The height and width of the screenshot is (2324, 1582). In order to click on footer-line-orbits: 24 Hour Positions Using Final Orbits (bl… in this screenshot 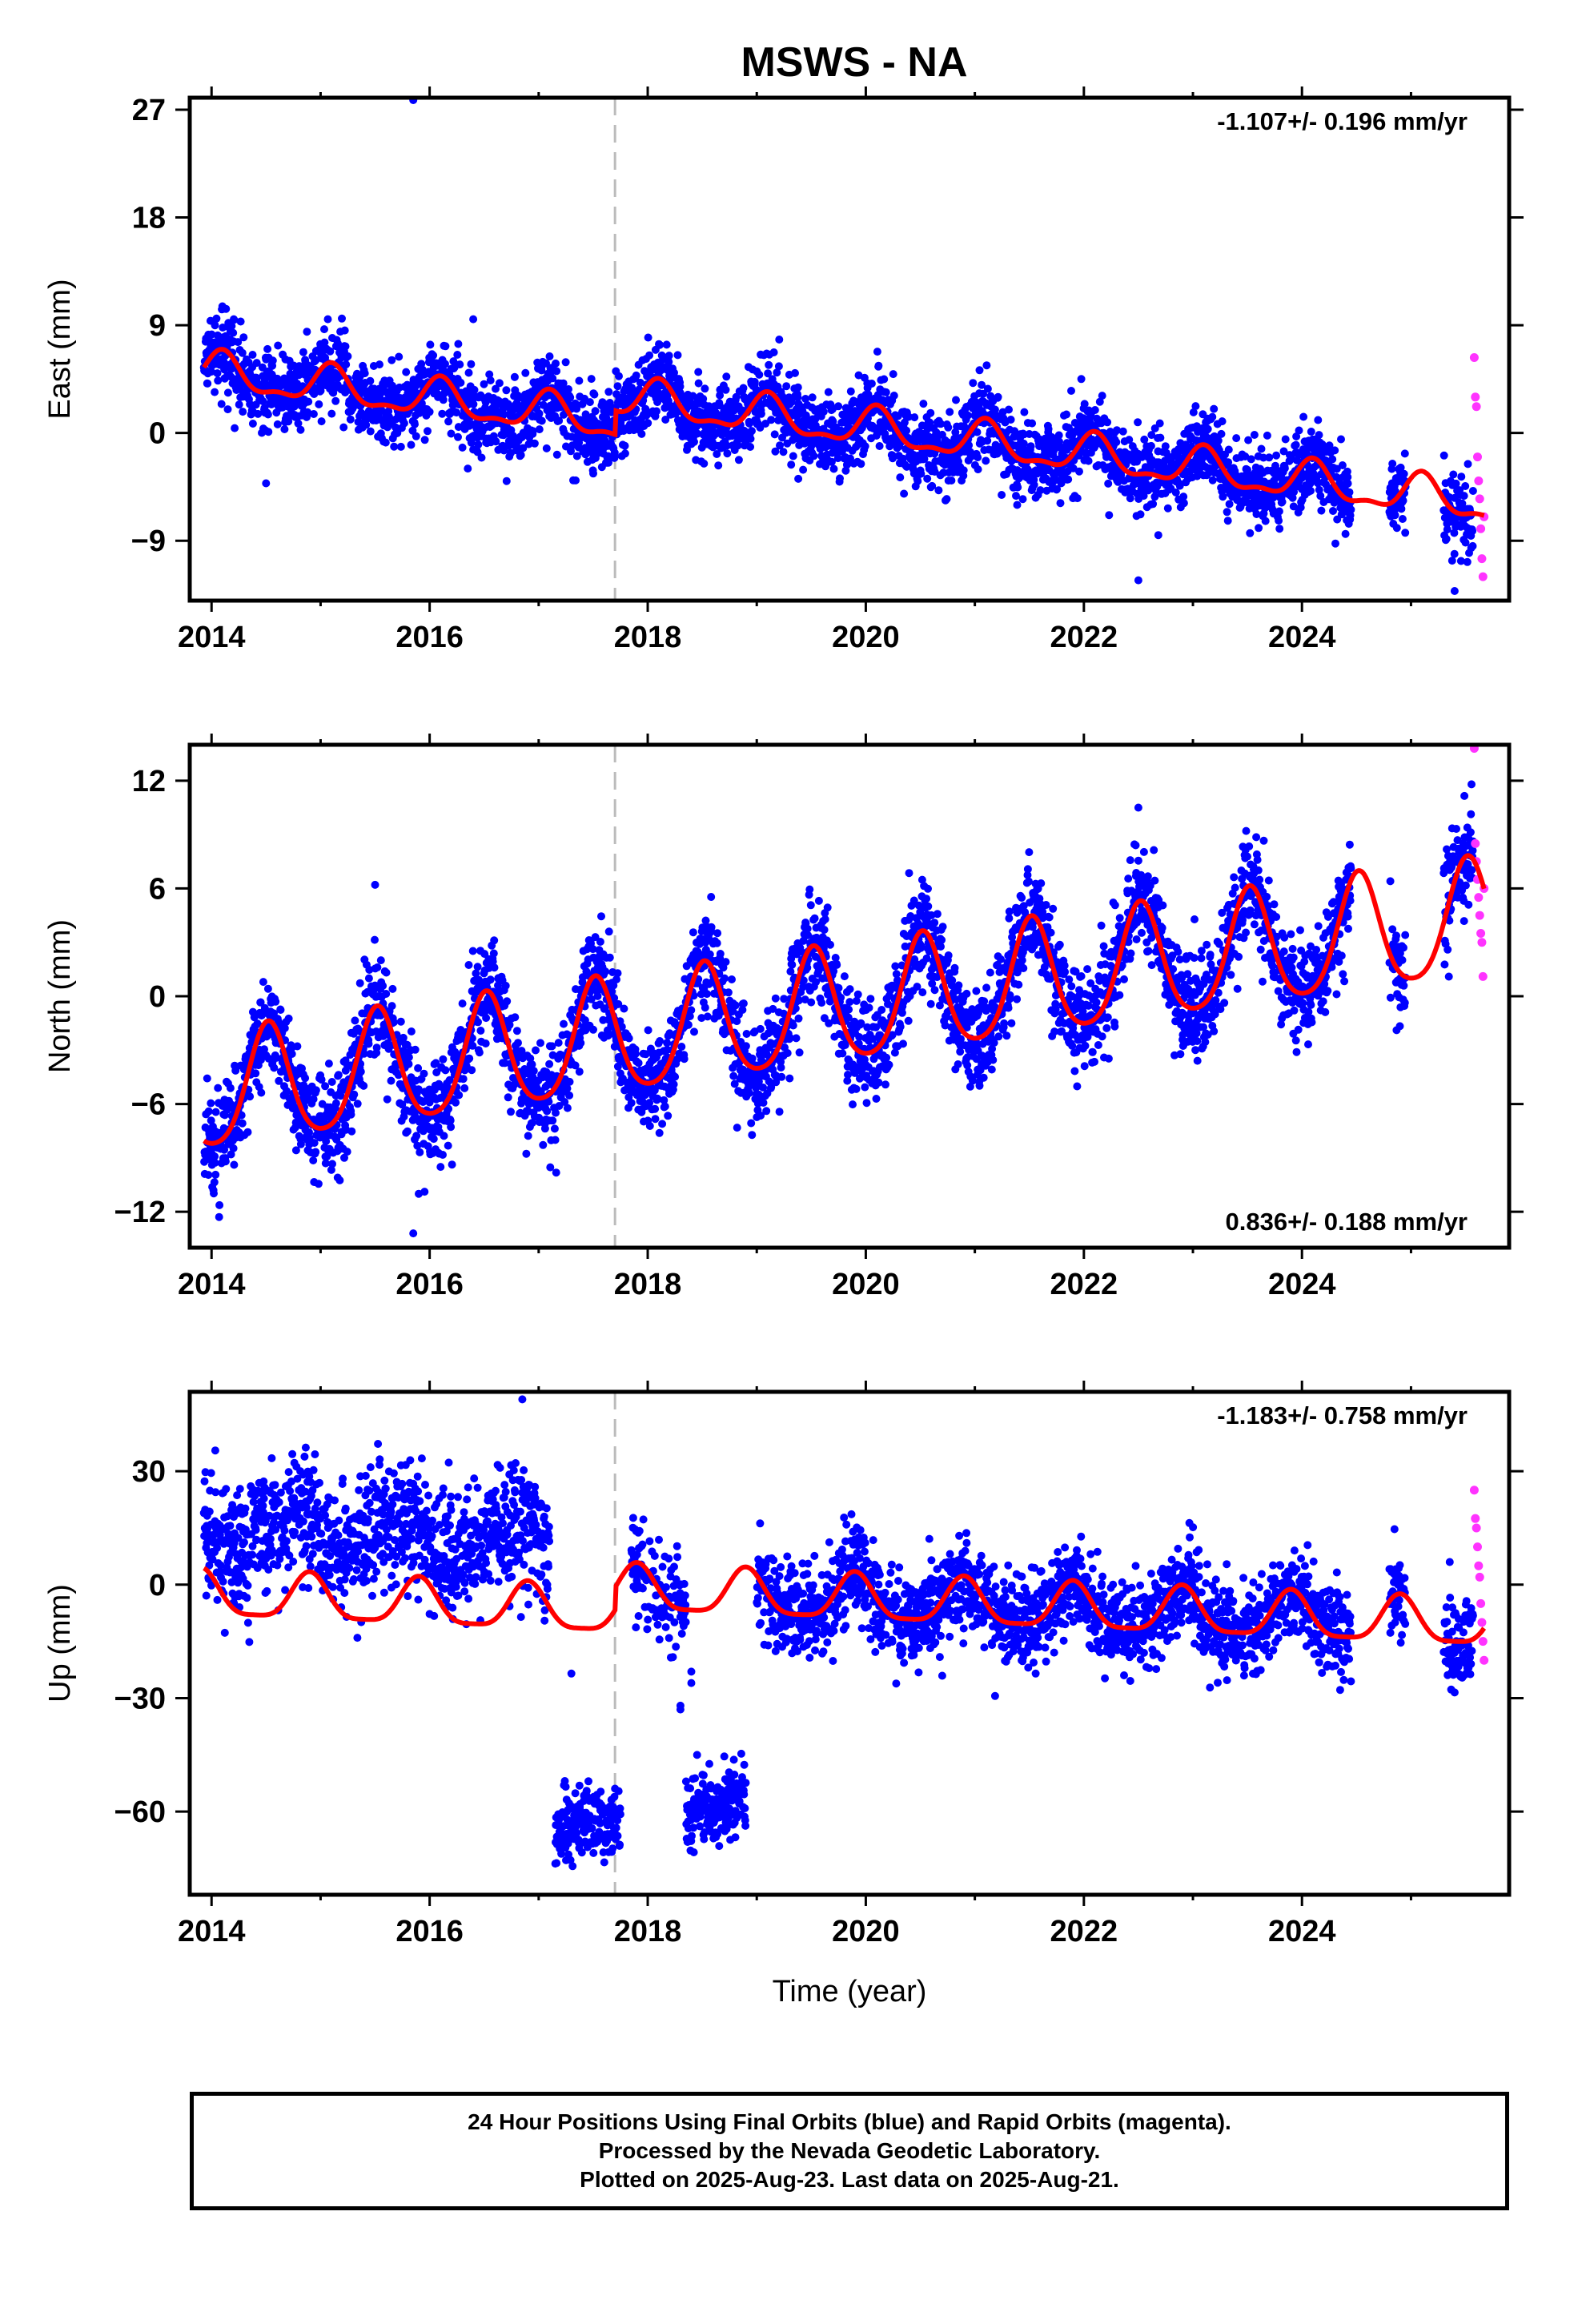, I will do `click(849, 2121)`.